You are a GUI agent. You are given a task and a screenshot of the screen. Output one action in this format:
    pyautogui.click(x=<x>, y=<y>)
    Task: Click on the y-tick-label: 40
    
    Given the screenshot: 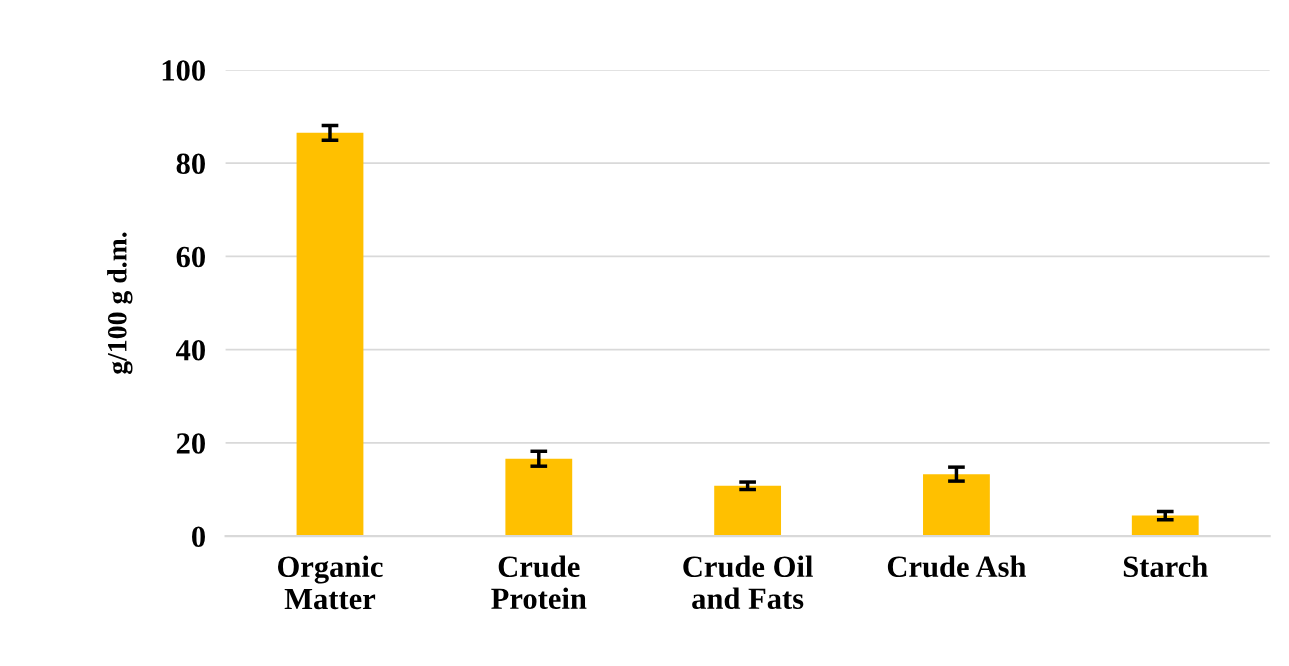 What is the action you would take?
    pyautogui.click(x=190, y=350)
    